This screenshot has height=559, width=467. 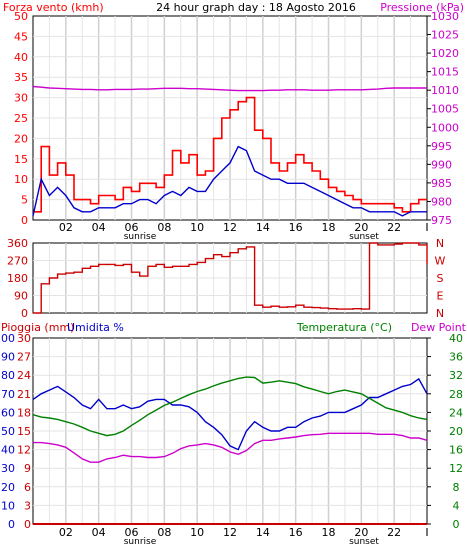 What do you see at coordinates (99, 532) in the screenshot?
I see `climate-hour-label: 04` at bounding box center [99, 532].